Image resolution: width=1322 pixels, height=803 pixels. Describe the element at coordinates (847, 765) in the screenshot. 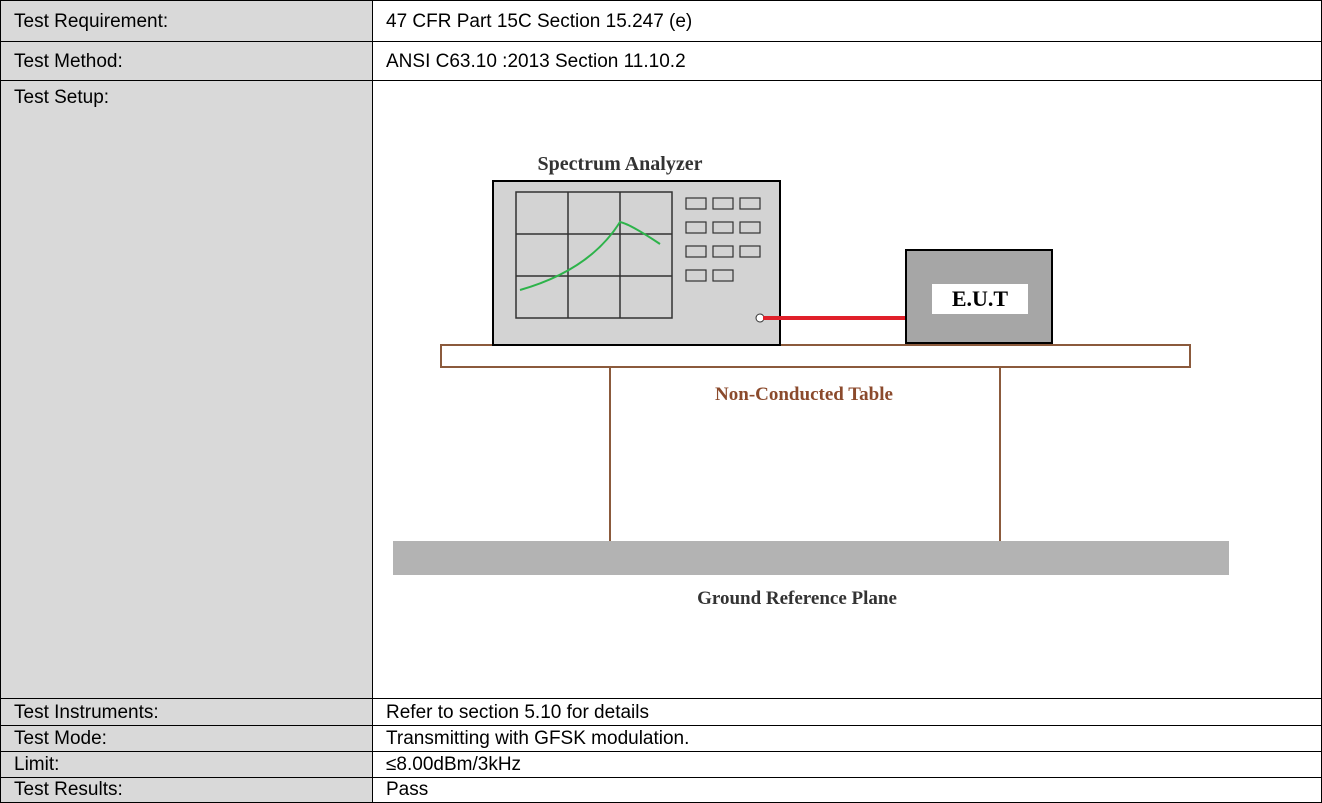

I see `row-value: ≤8.00dBm/3kHz` at that location.